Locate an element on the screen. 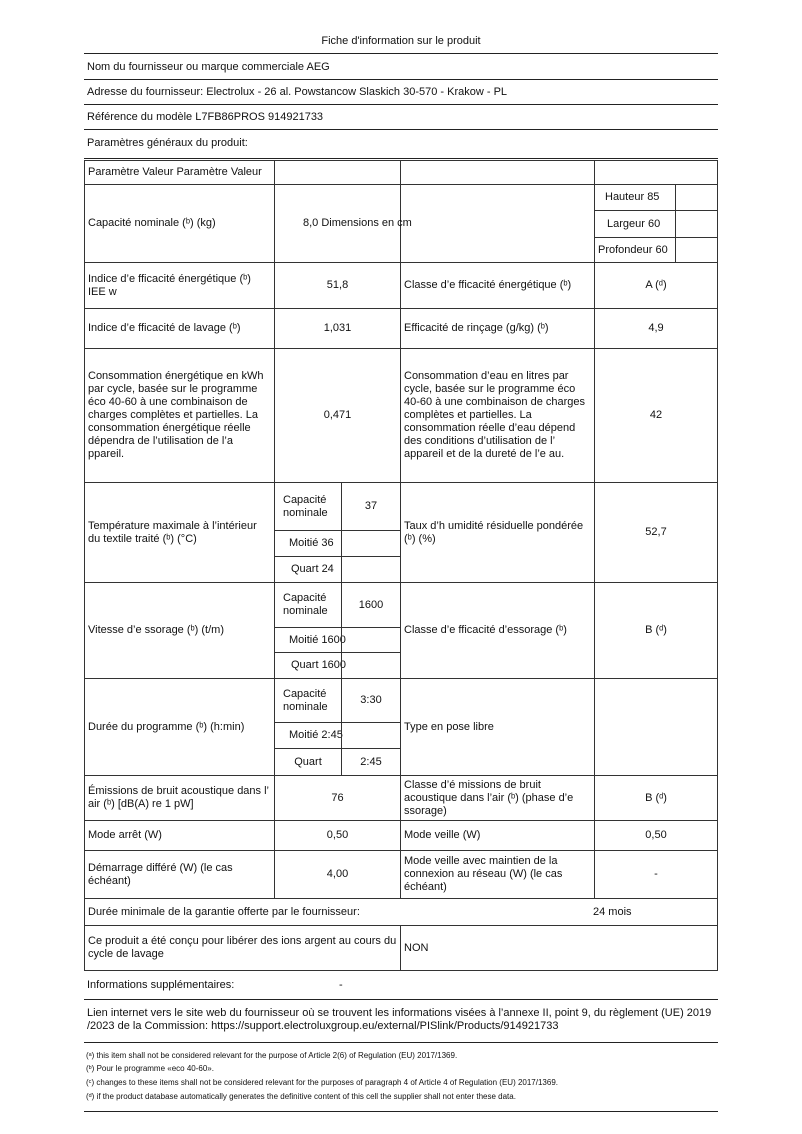 This screenshot has width=802, height=1134. empty-cell is located at coordinates (656, 727).